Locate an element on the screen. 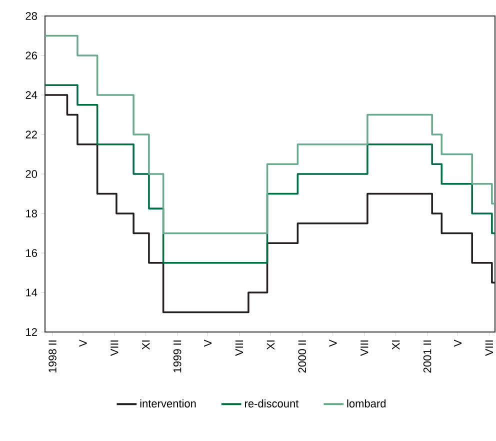 This screenshot has width=496, height=441. y-tick-label: 22 is located at coordinates (31, 134).